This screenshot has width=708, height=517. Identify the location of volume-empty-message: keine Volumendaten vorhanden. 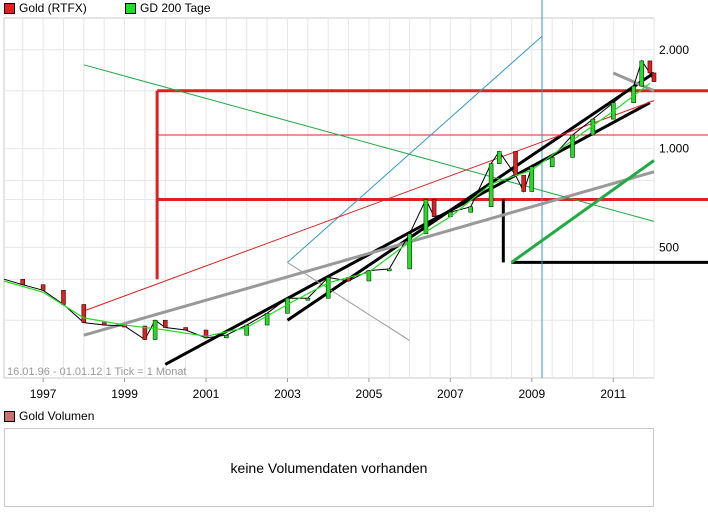
(329, 467).